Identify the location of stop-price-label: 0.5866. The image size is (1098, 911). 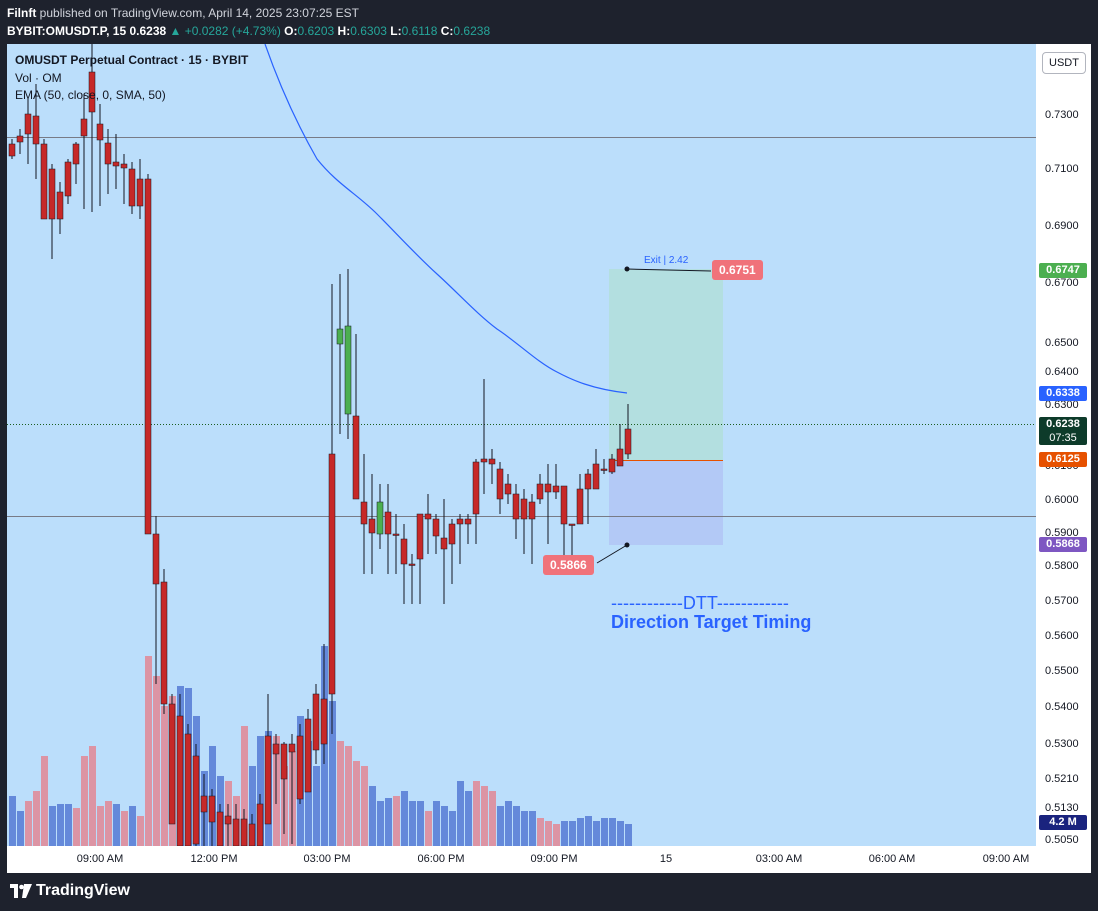
(568, 565).